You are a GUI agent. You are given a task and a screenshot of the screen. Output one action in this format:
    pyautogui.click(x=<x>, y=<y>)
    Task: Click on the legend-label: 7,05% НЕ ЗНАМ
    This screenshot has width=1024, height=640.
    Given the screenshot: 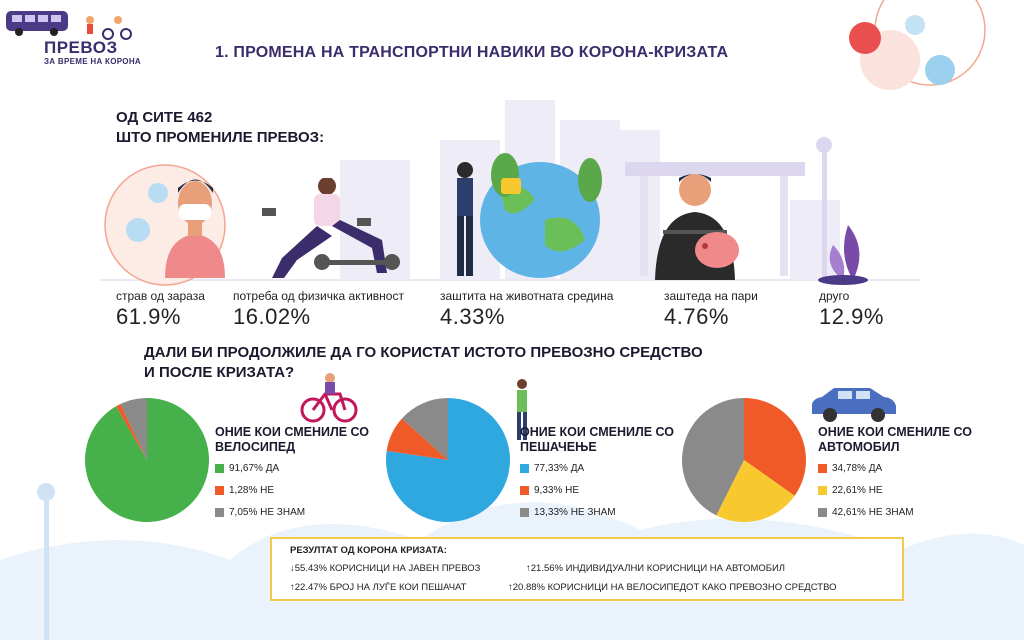 What is the action you would take?
    pyautogui.click(x=267, y=512)
    